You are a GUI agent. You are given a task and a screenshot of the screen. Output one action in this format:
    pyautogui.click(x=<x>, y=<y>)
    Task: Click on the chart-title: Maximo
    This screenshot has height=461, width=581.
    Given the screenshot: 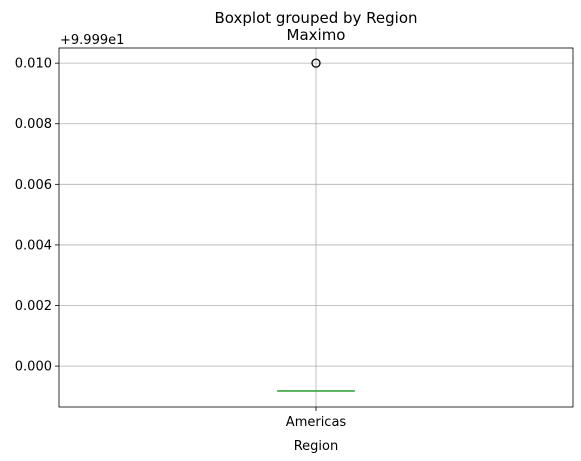 What is the action you would take?
    pyautogui.click(x=316, y=35)
    